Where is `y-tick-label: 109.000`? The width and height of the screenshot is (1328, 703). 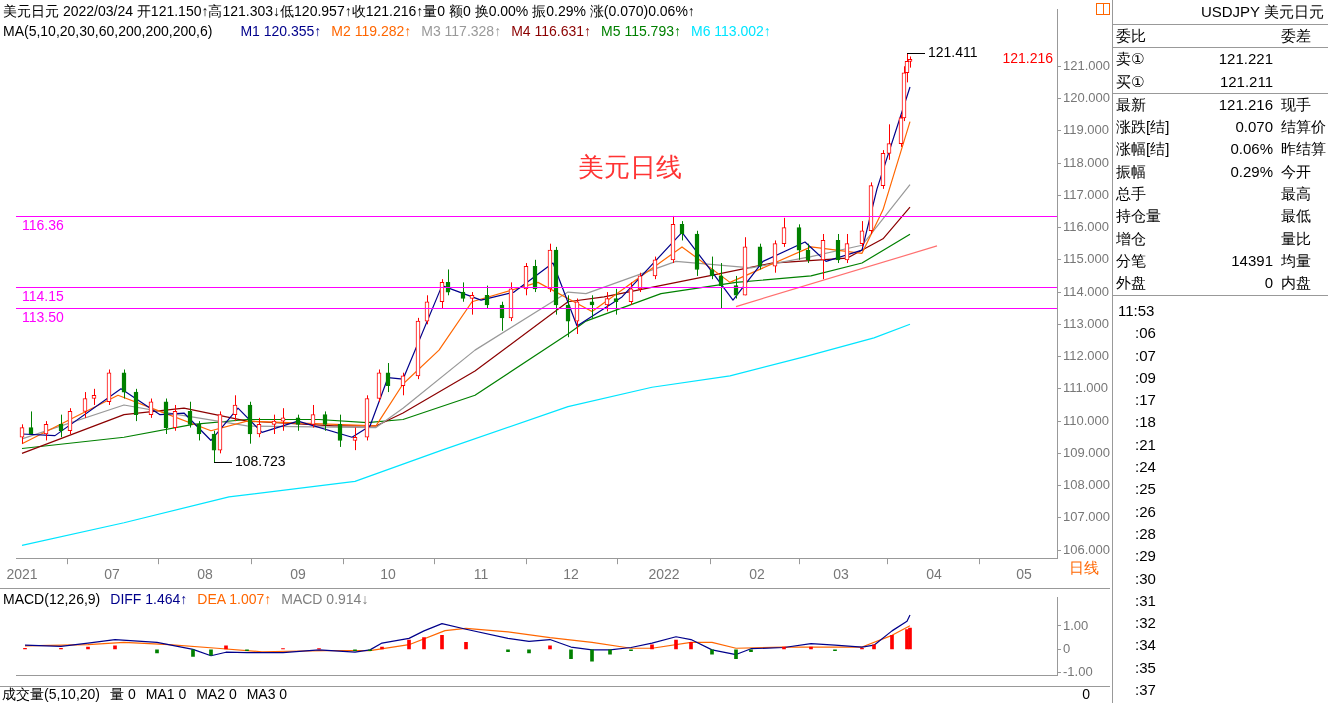 y-tick-label: 109.000 is located at coordinates (1086, 452).